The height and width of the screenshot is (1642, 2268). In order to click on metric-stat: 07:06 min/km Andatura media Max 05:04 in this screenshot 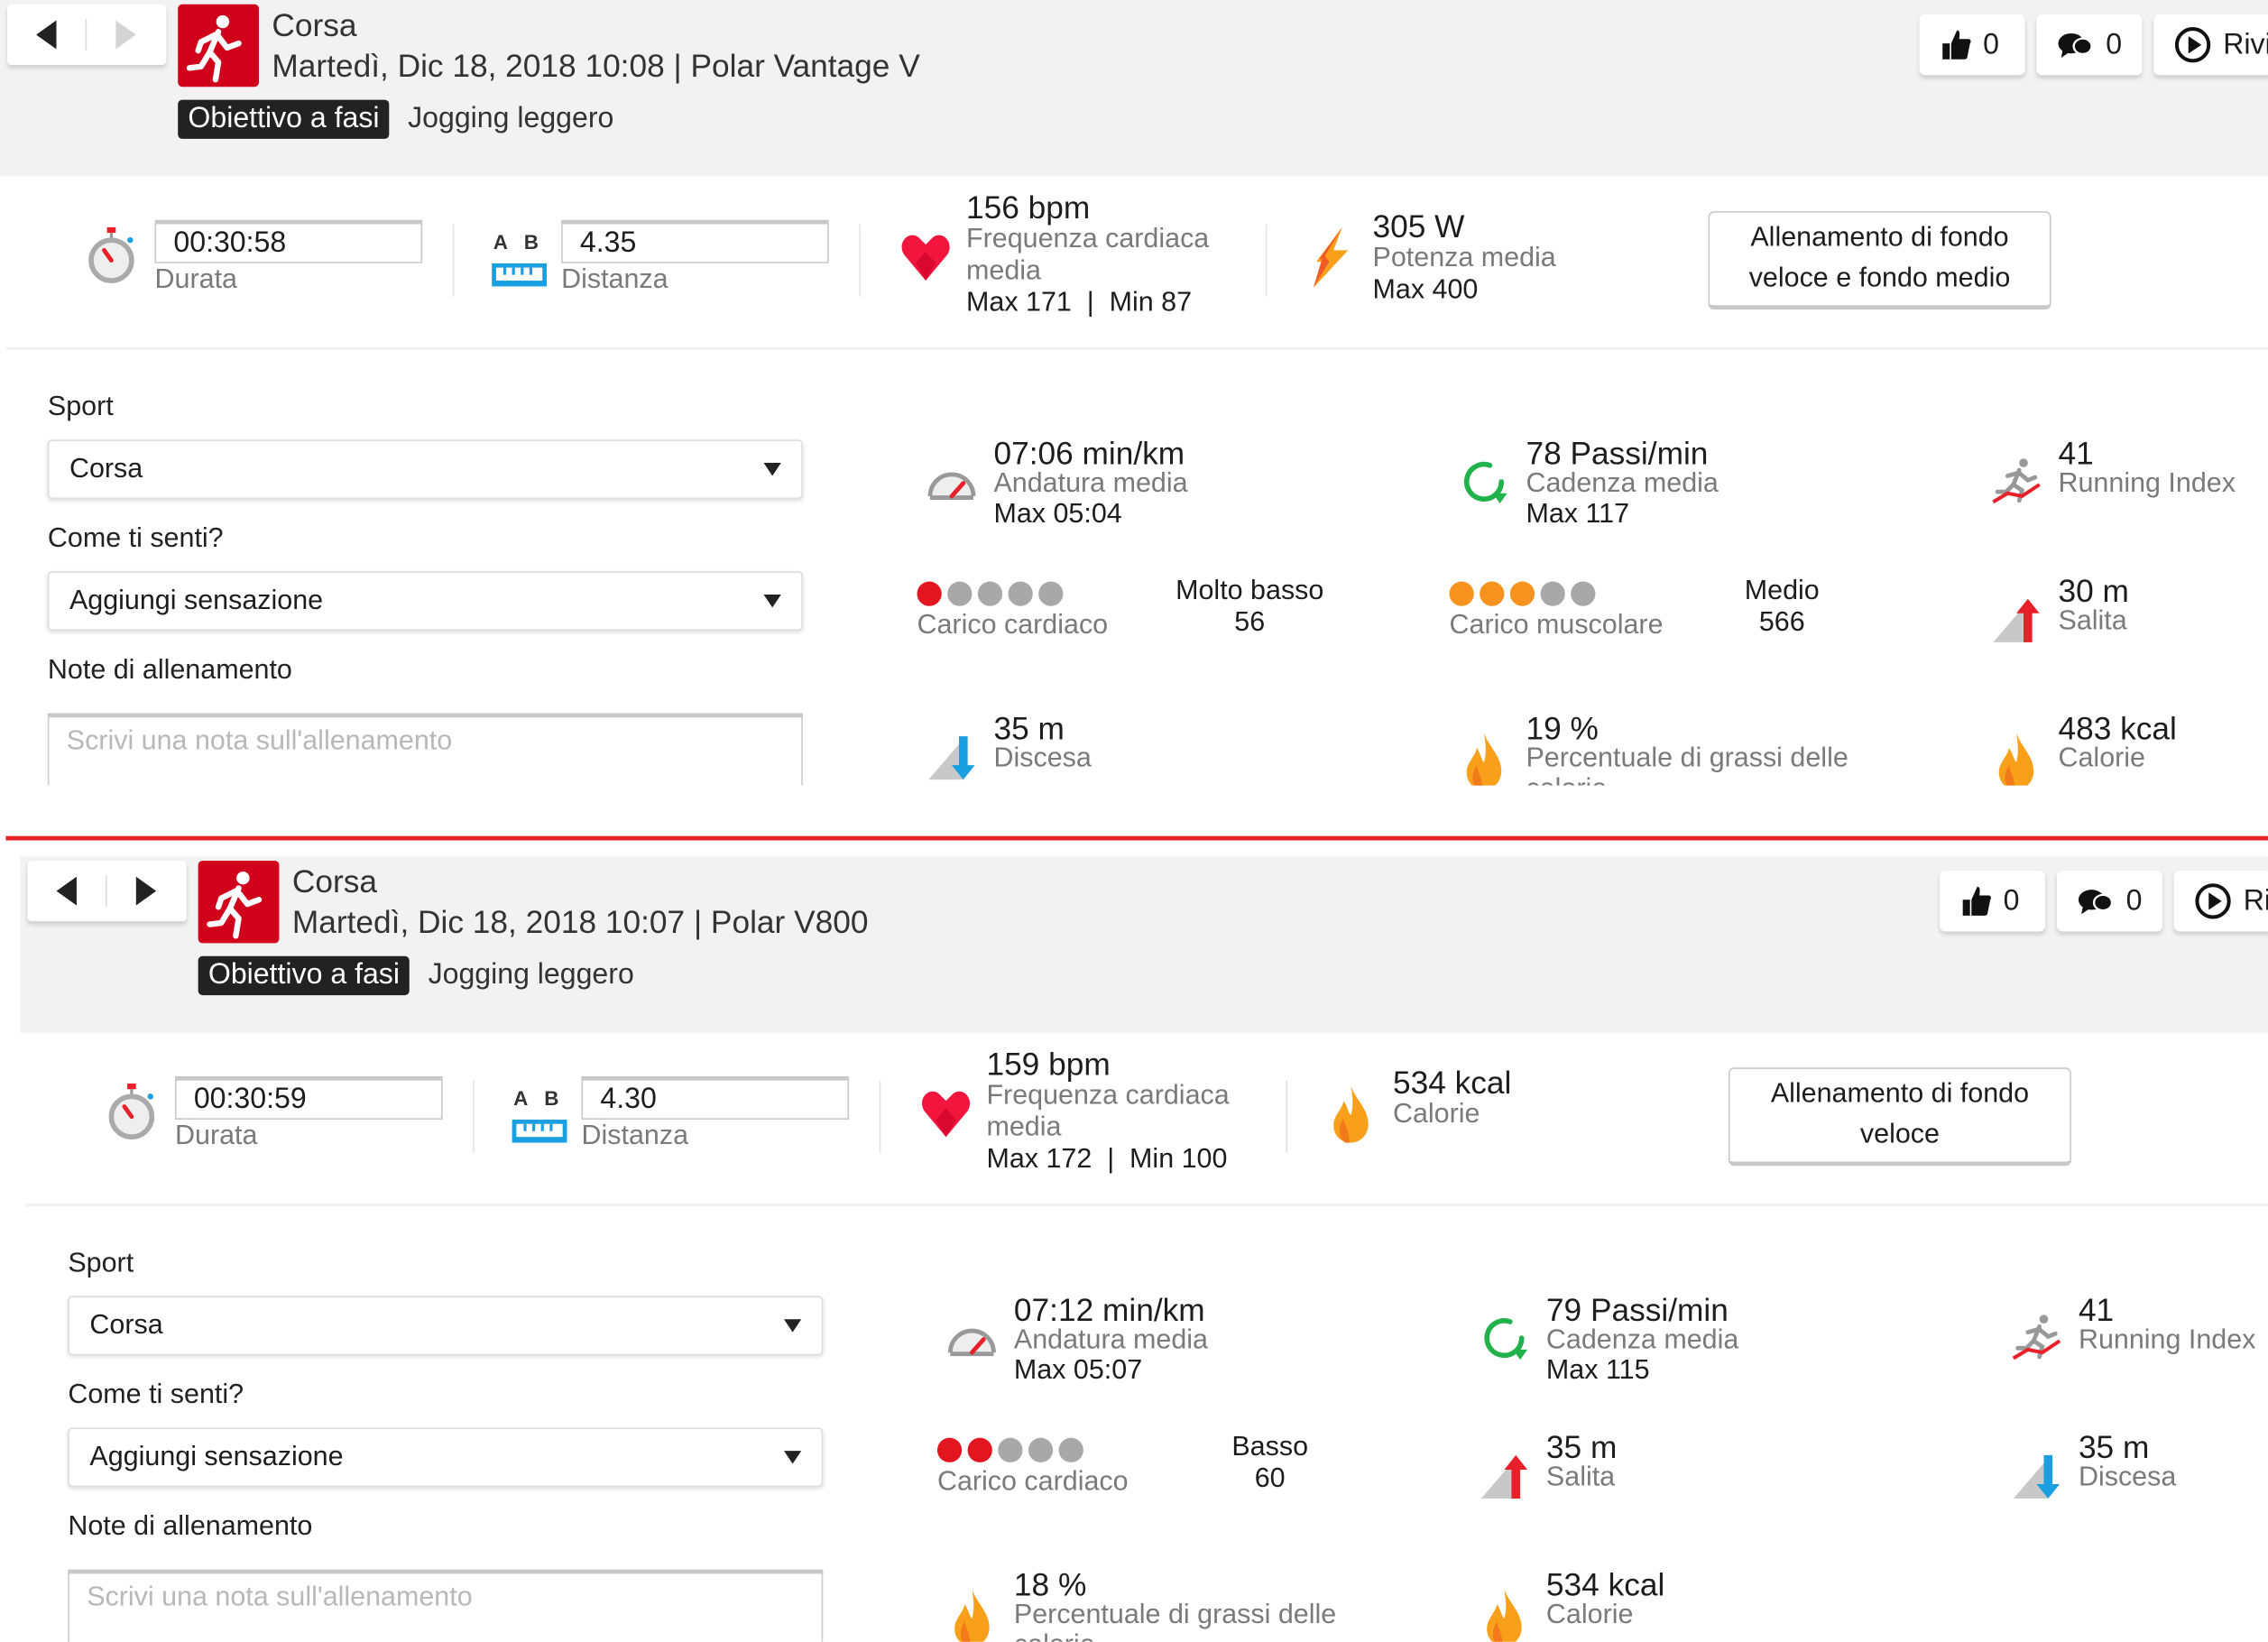, I will do `click(1183, 507)`.